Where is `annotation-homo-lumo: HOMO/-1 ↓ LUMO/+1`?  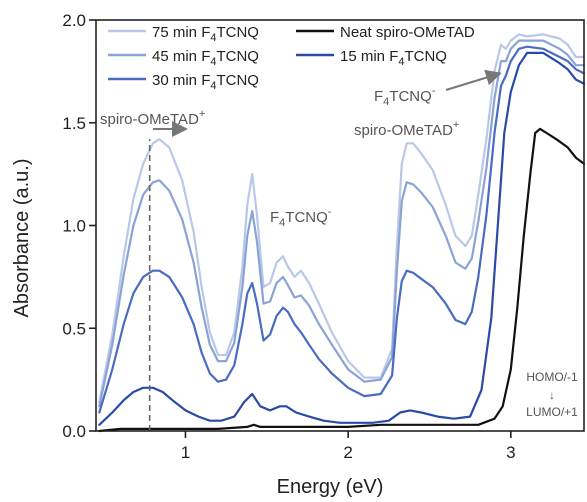
annotation-homo-lumo: HOMO/-1 ↓ LUMO/+1 is located at coordinates (552, 394).